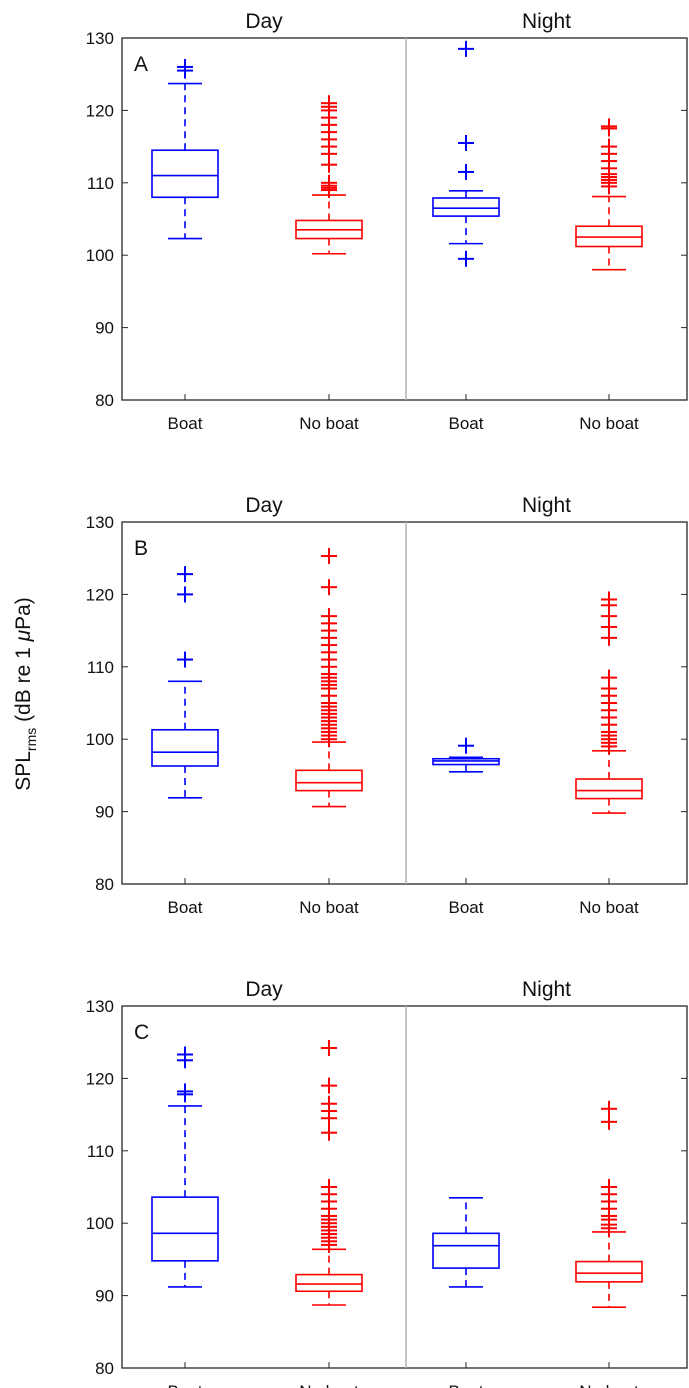 The width and height of the screenshot is (689, 1388). Describe the element at coordinates (141, 64) in the screenshot. I see `panel-label: A` at that location.